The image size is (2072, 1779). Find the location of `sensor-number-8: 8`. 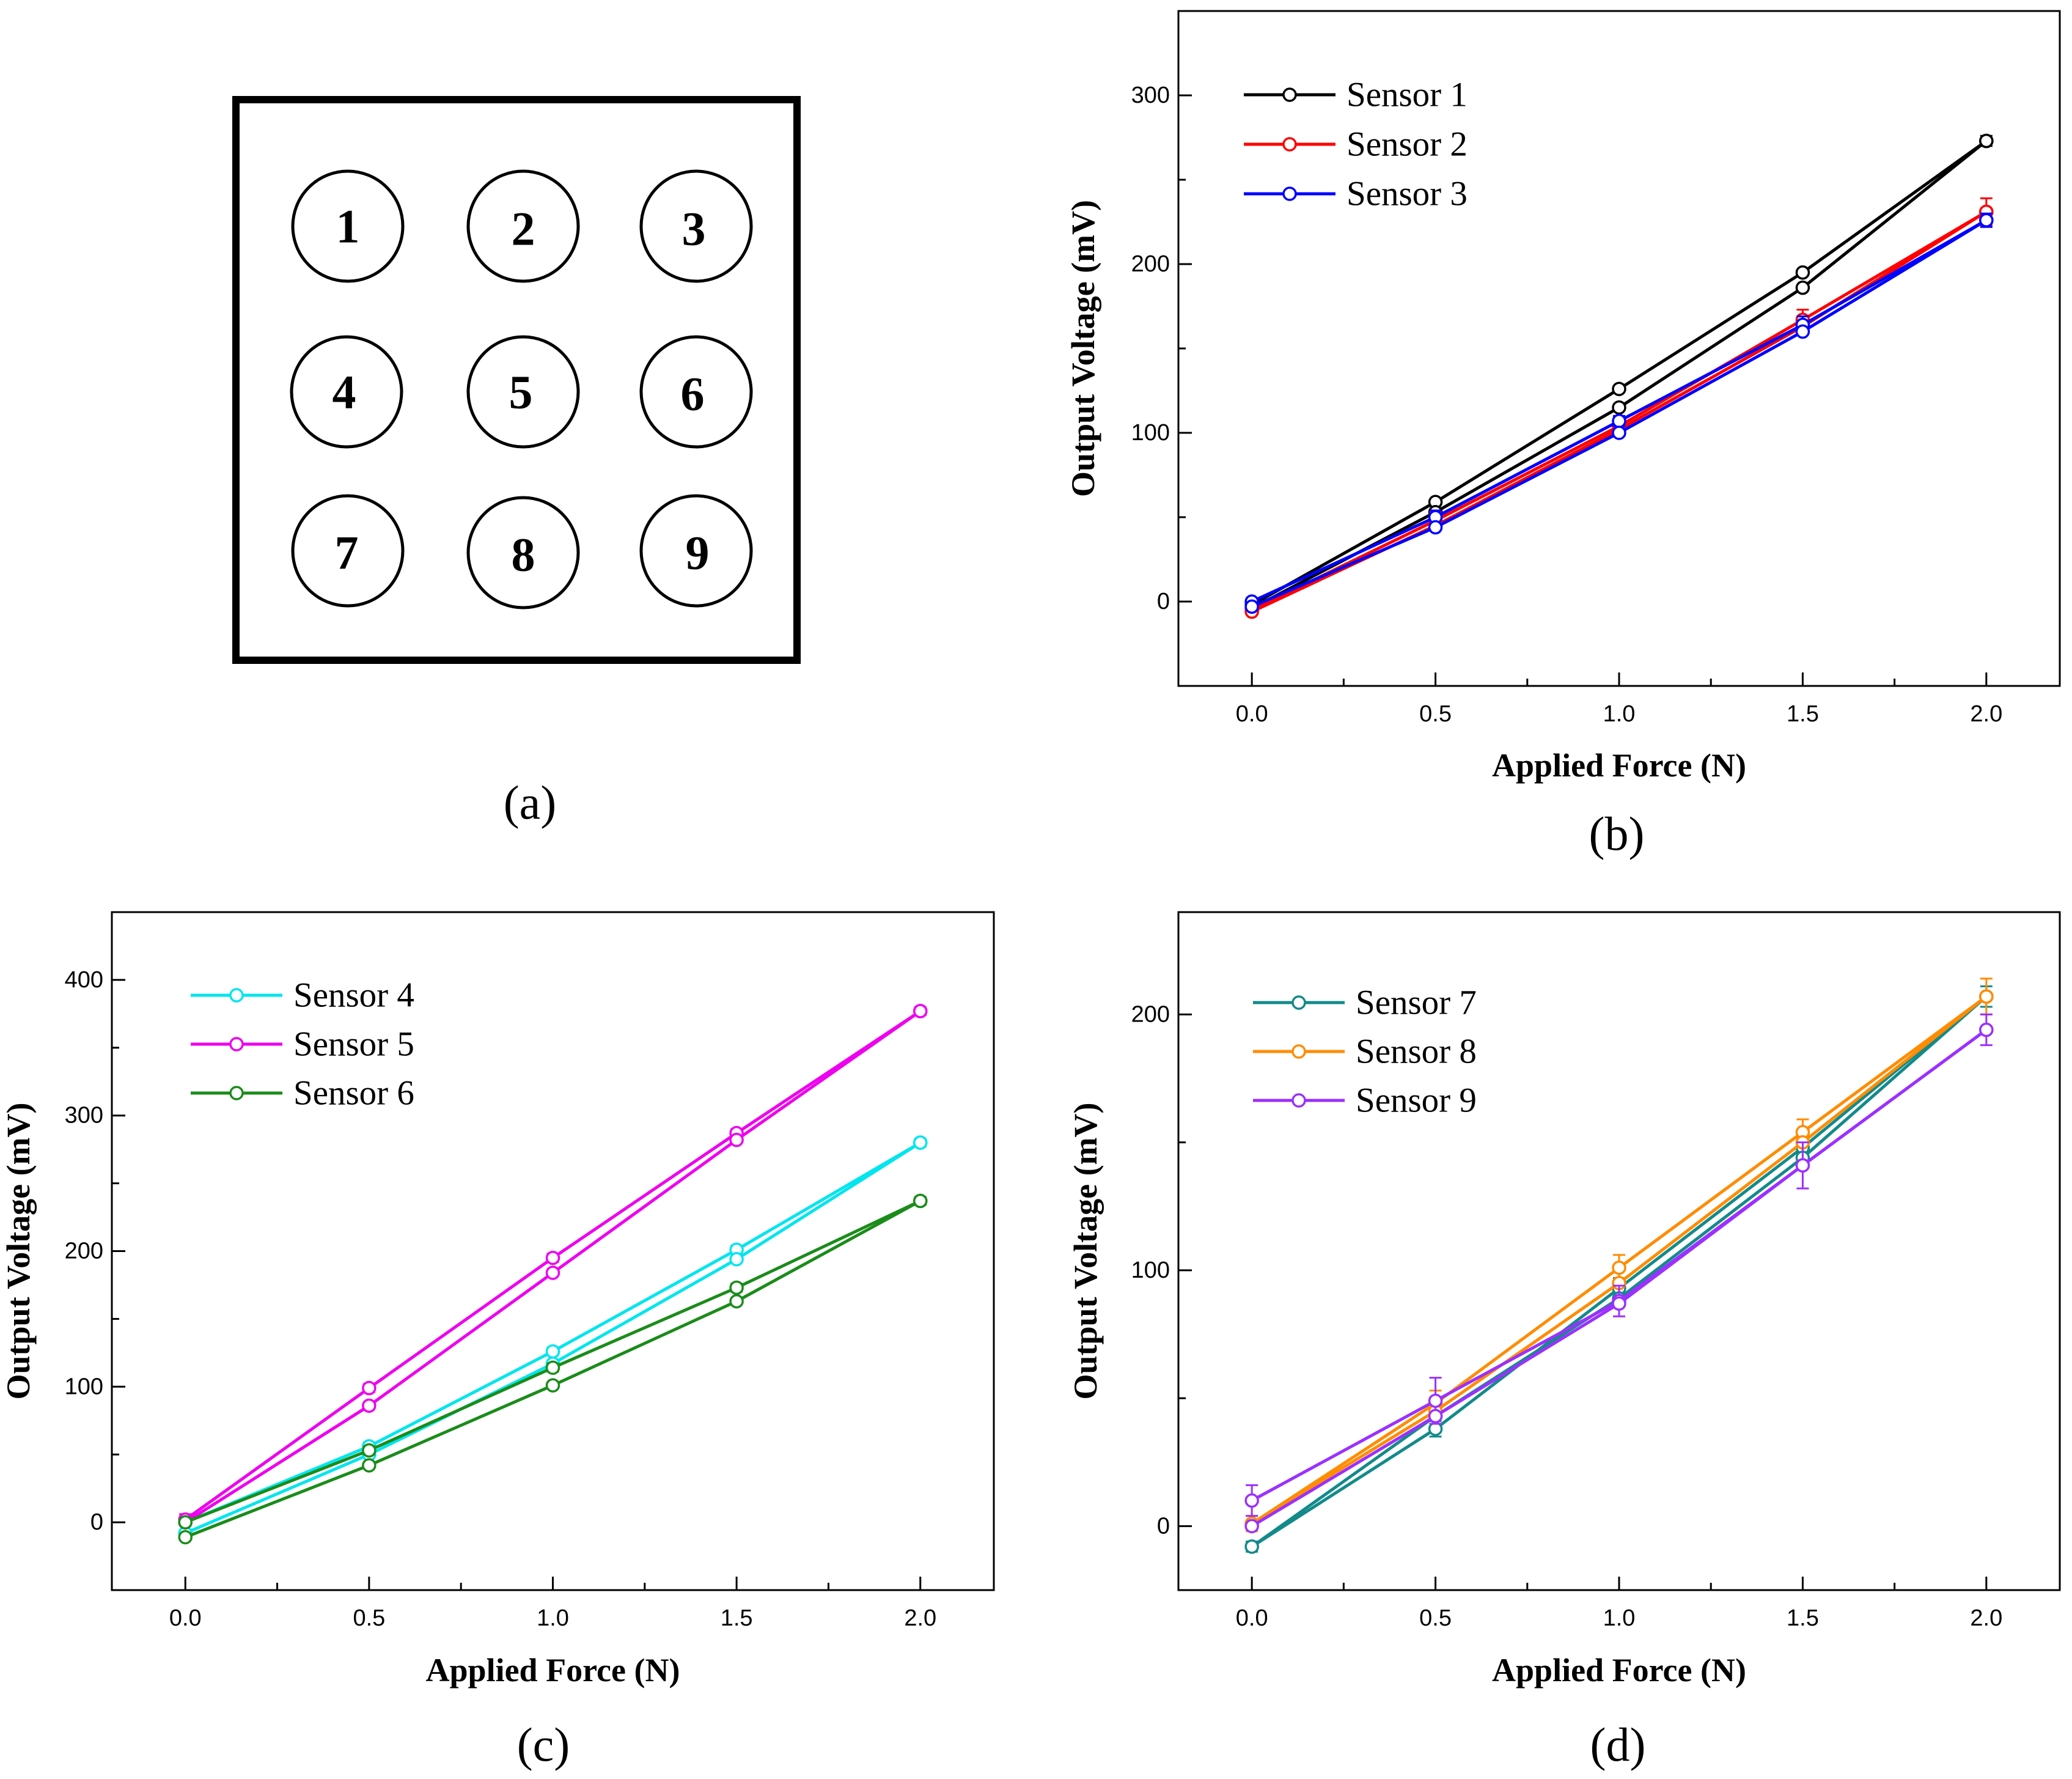

sensor-number-8: 8 is located at coordinates (523, 554).